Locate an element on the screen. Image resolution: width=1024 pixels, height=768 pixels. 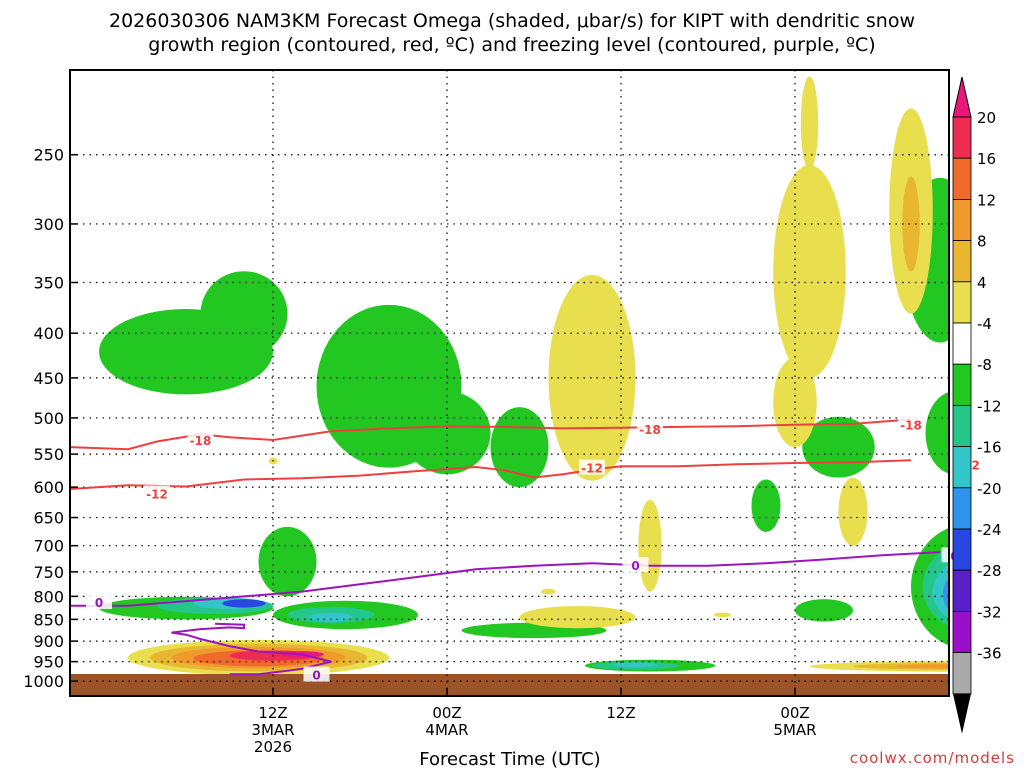
colorbar-label-2: 12 is located at coordinates (986, 200).